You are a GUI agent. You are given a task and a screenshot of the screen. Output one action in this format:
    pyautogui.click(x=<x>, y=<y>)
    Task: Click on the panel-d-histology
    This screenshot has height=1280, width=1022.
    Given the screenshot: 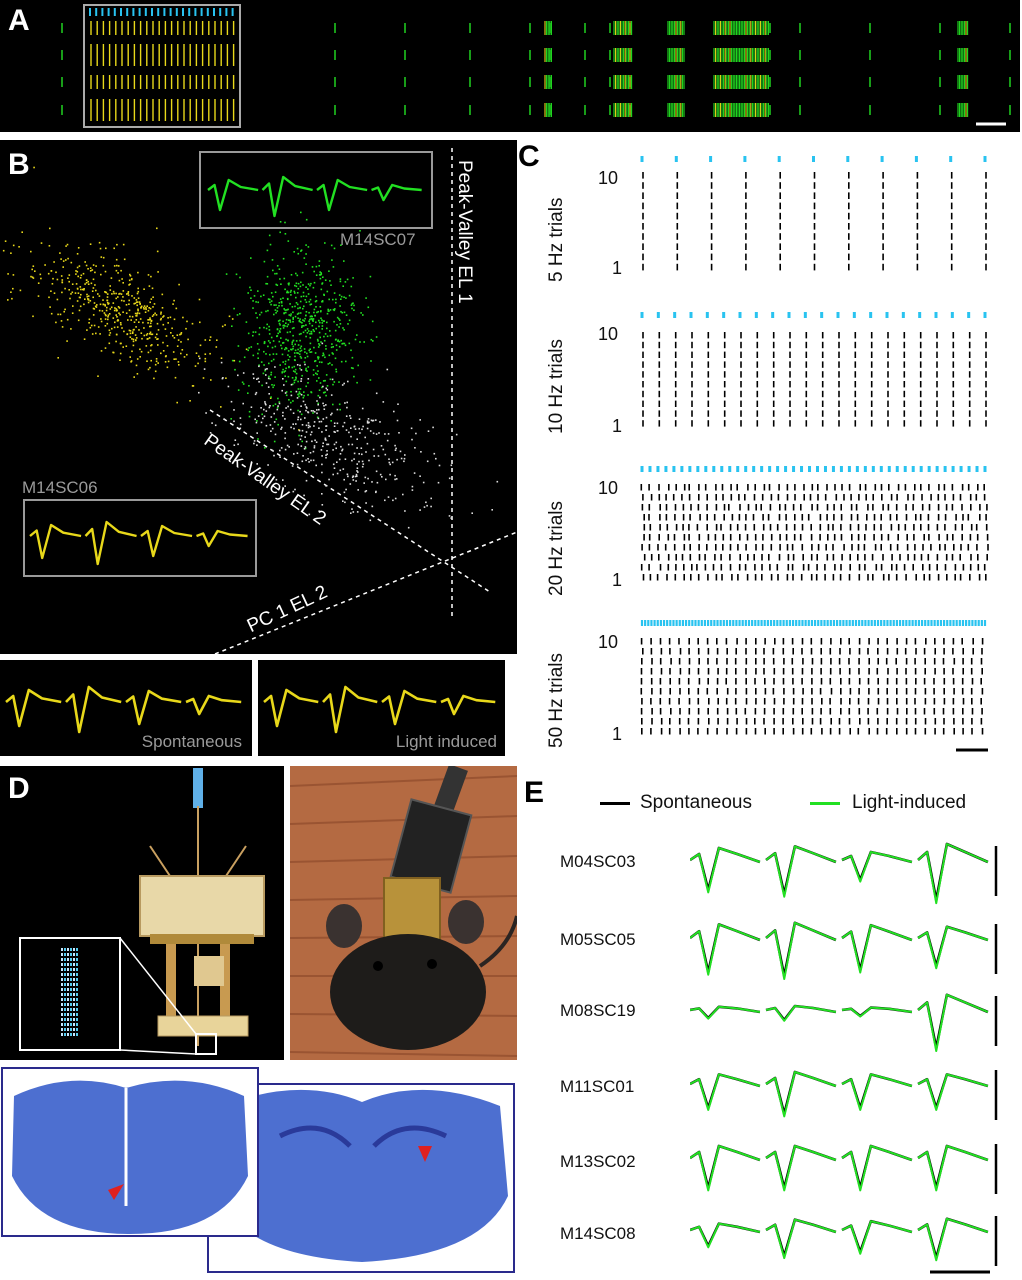 What is the action you would take?
    pyautogui.click(x=258, y=1171)
    